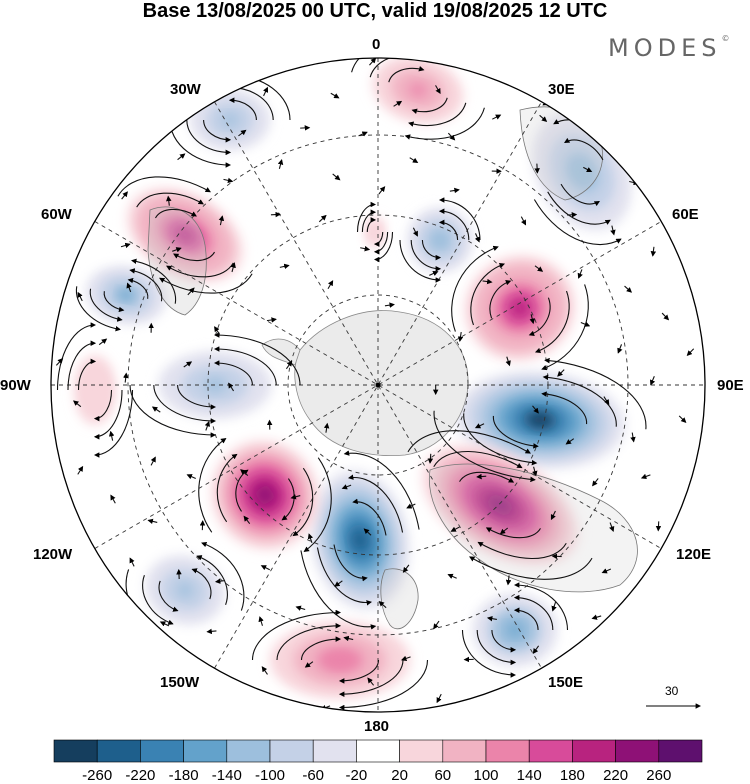  I want to click on lon-label-30w: 30W, so click(185, 89).